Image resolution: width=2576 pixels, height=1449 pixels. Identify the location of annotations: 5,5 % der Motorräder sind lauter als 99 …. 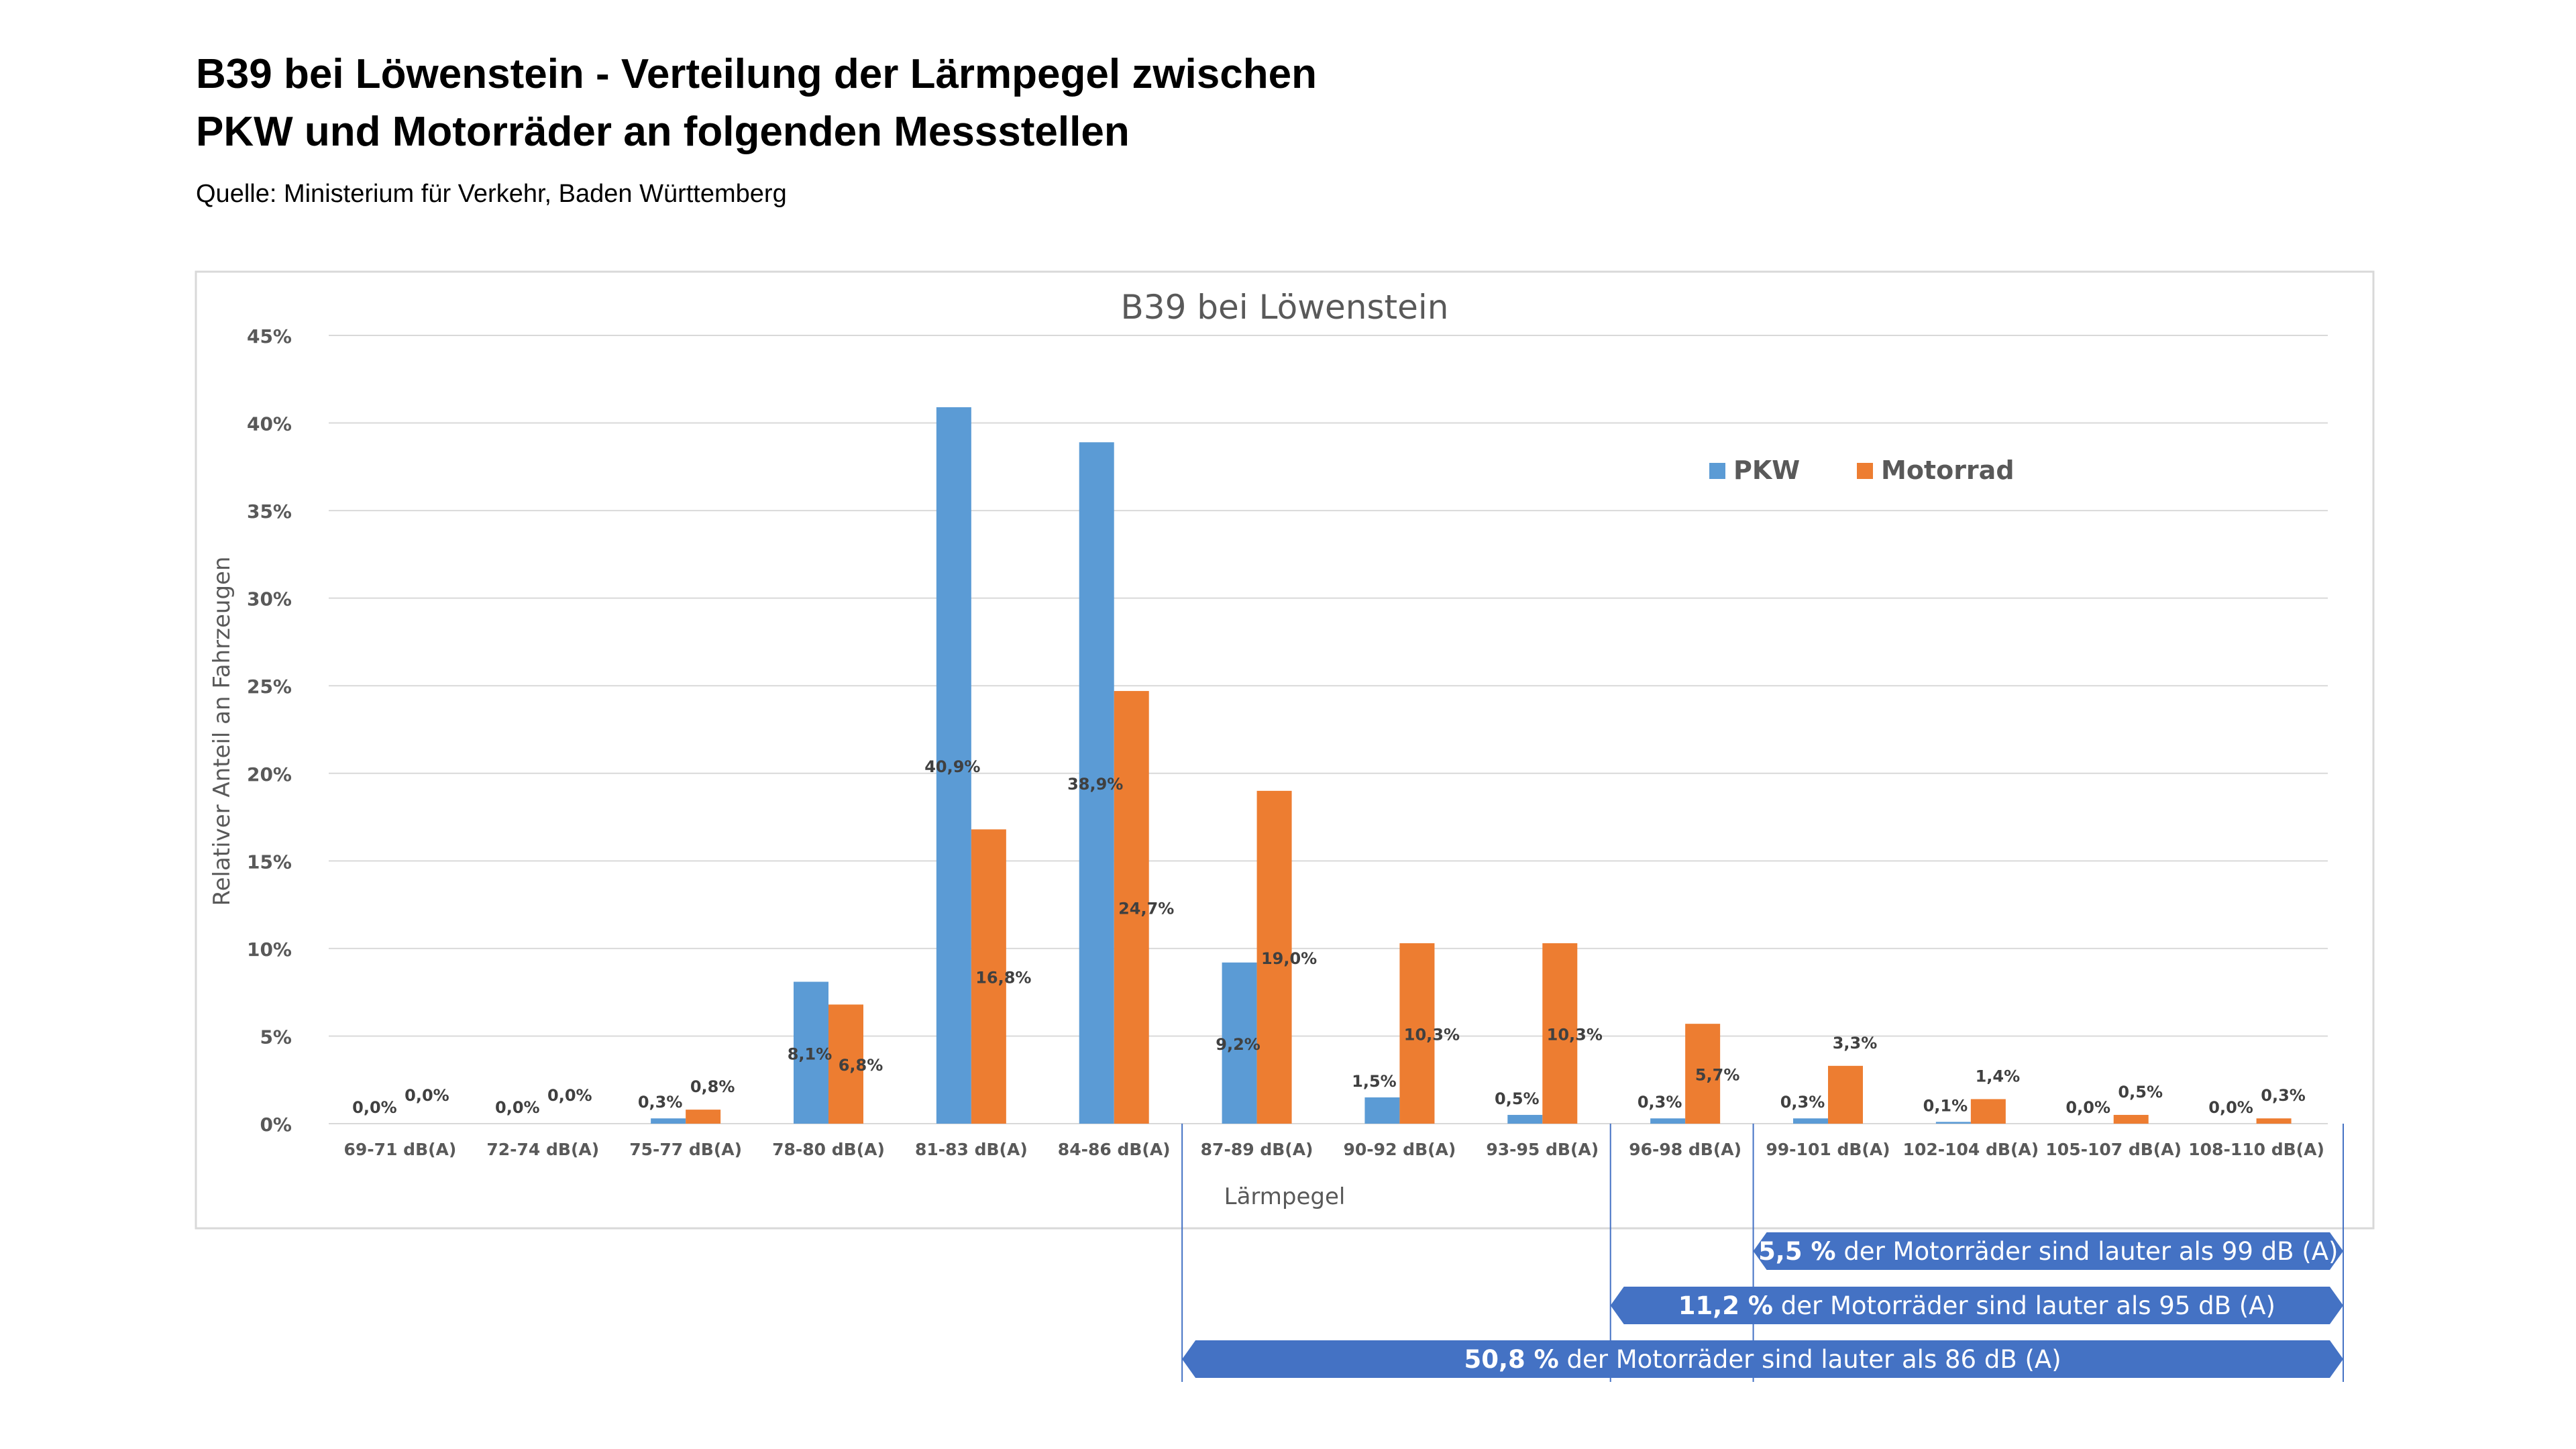
(1762, 1253).